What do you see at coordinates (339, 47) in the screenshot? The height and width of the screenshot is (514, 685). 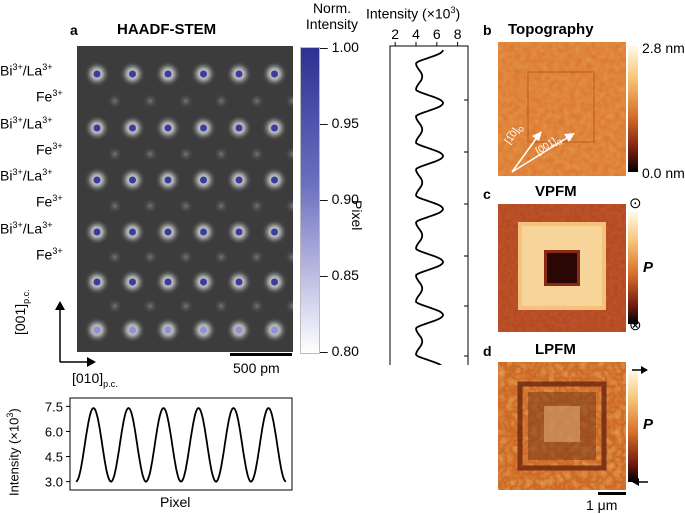 I see `colorbar-a-tick: – 1.00` at bounding box center [339, 47].